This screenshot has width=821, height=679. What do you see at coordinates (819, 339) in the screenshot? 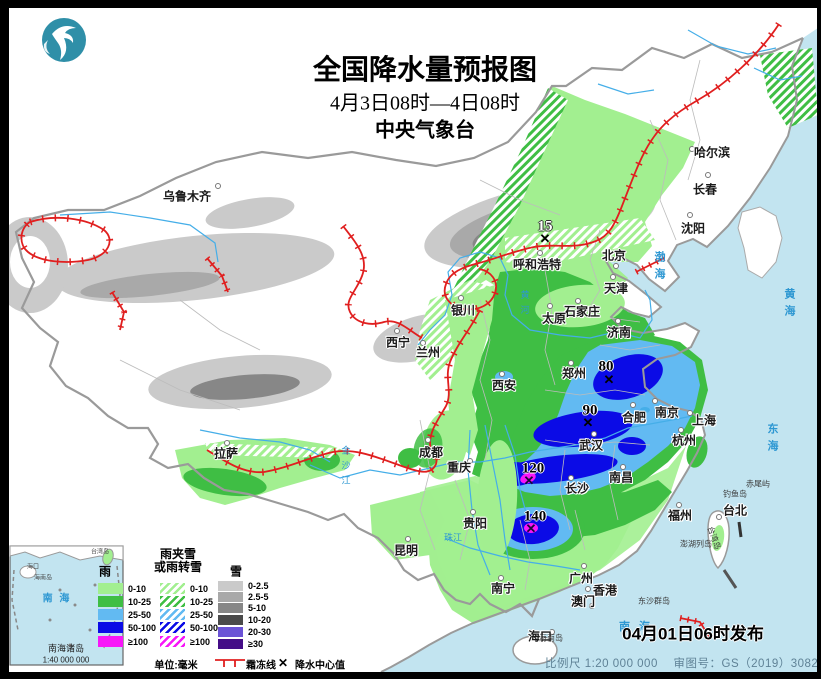
I see `frame-right` at bounding box center [819, 339].